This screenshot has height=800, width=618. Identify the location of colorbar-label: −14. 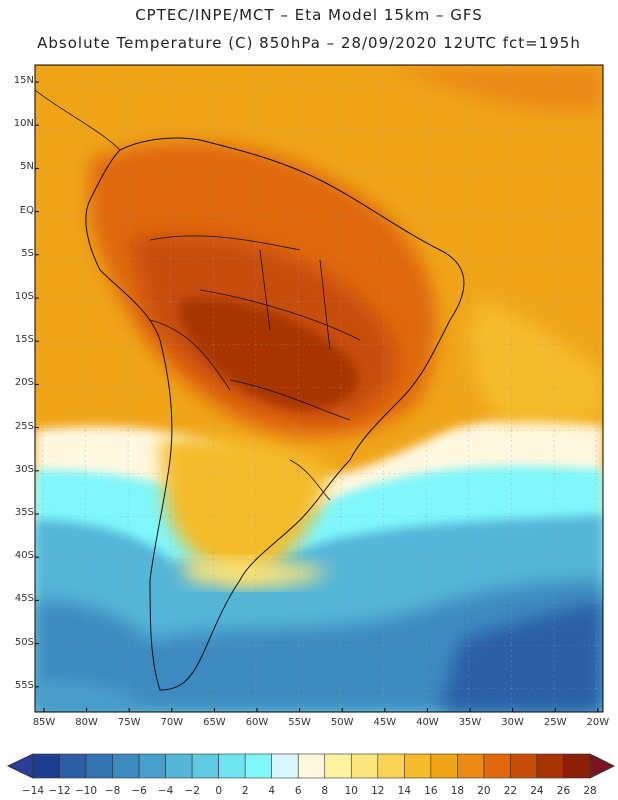
(33, 791).